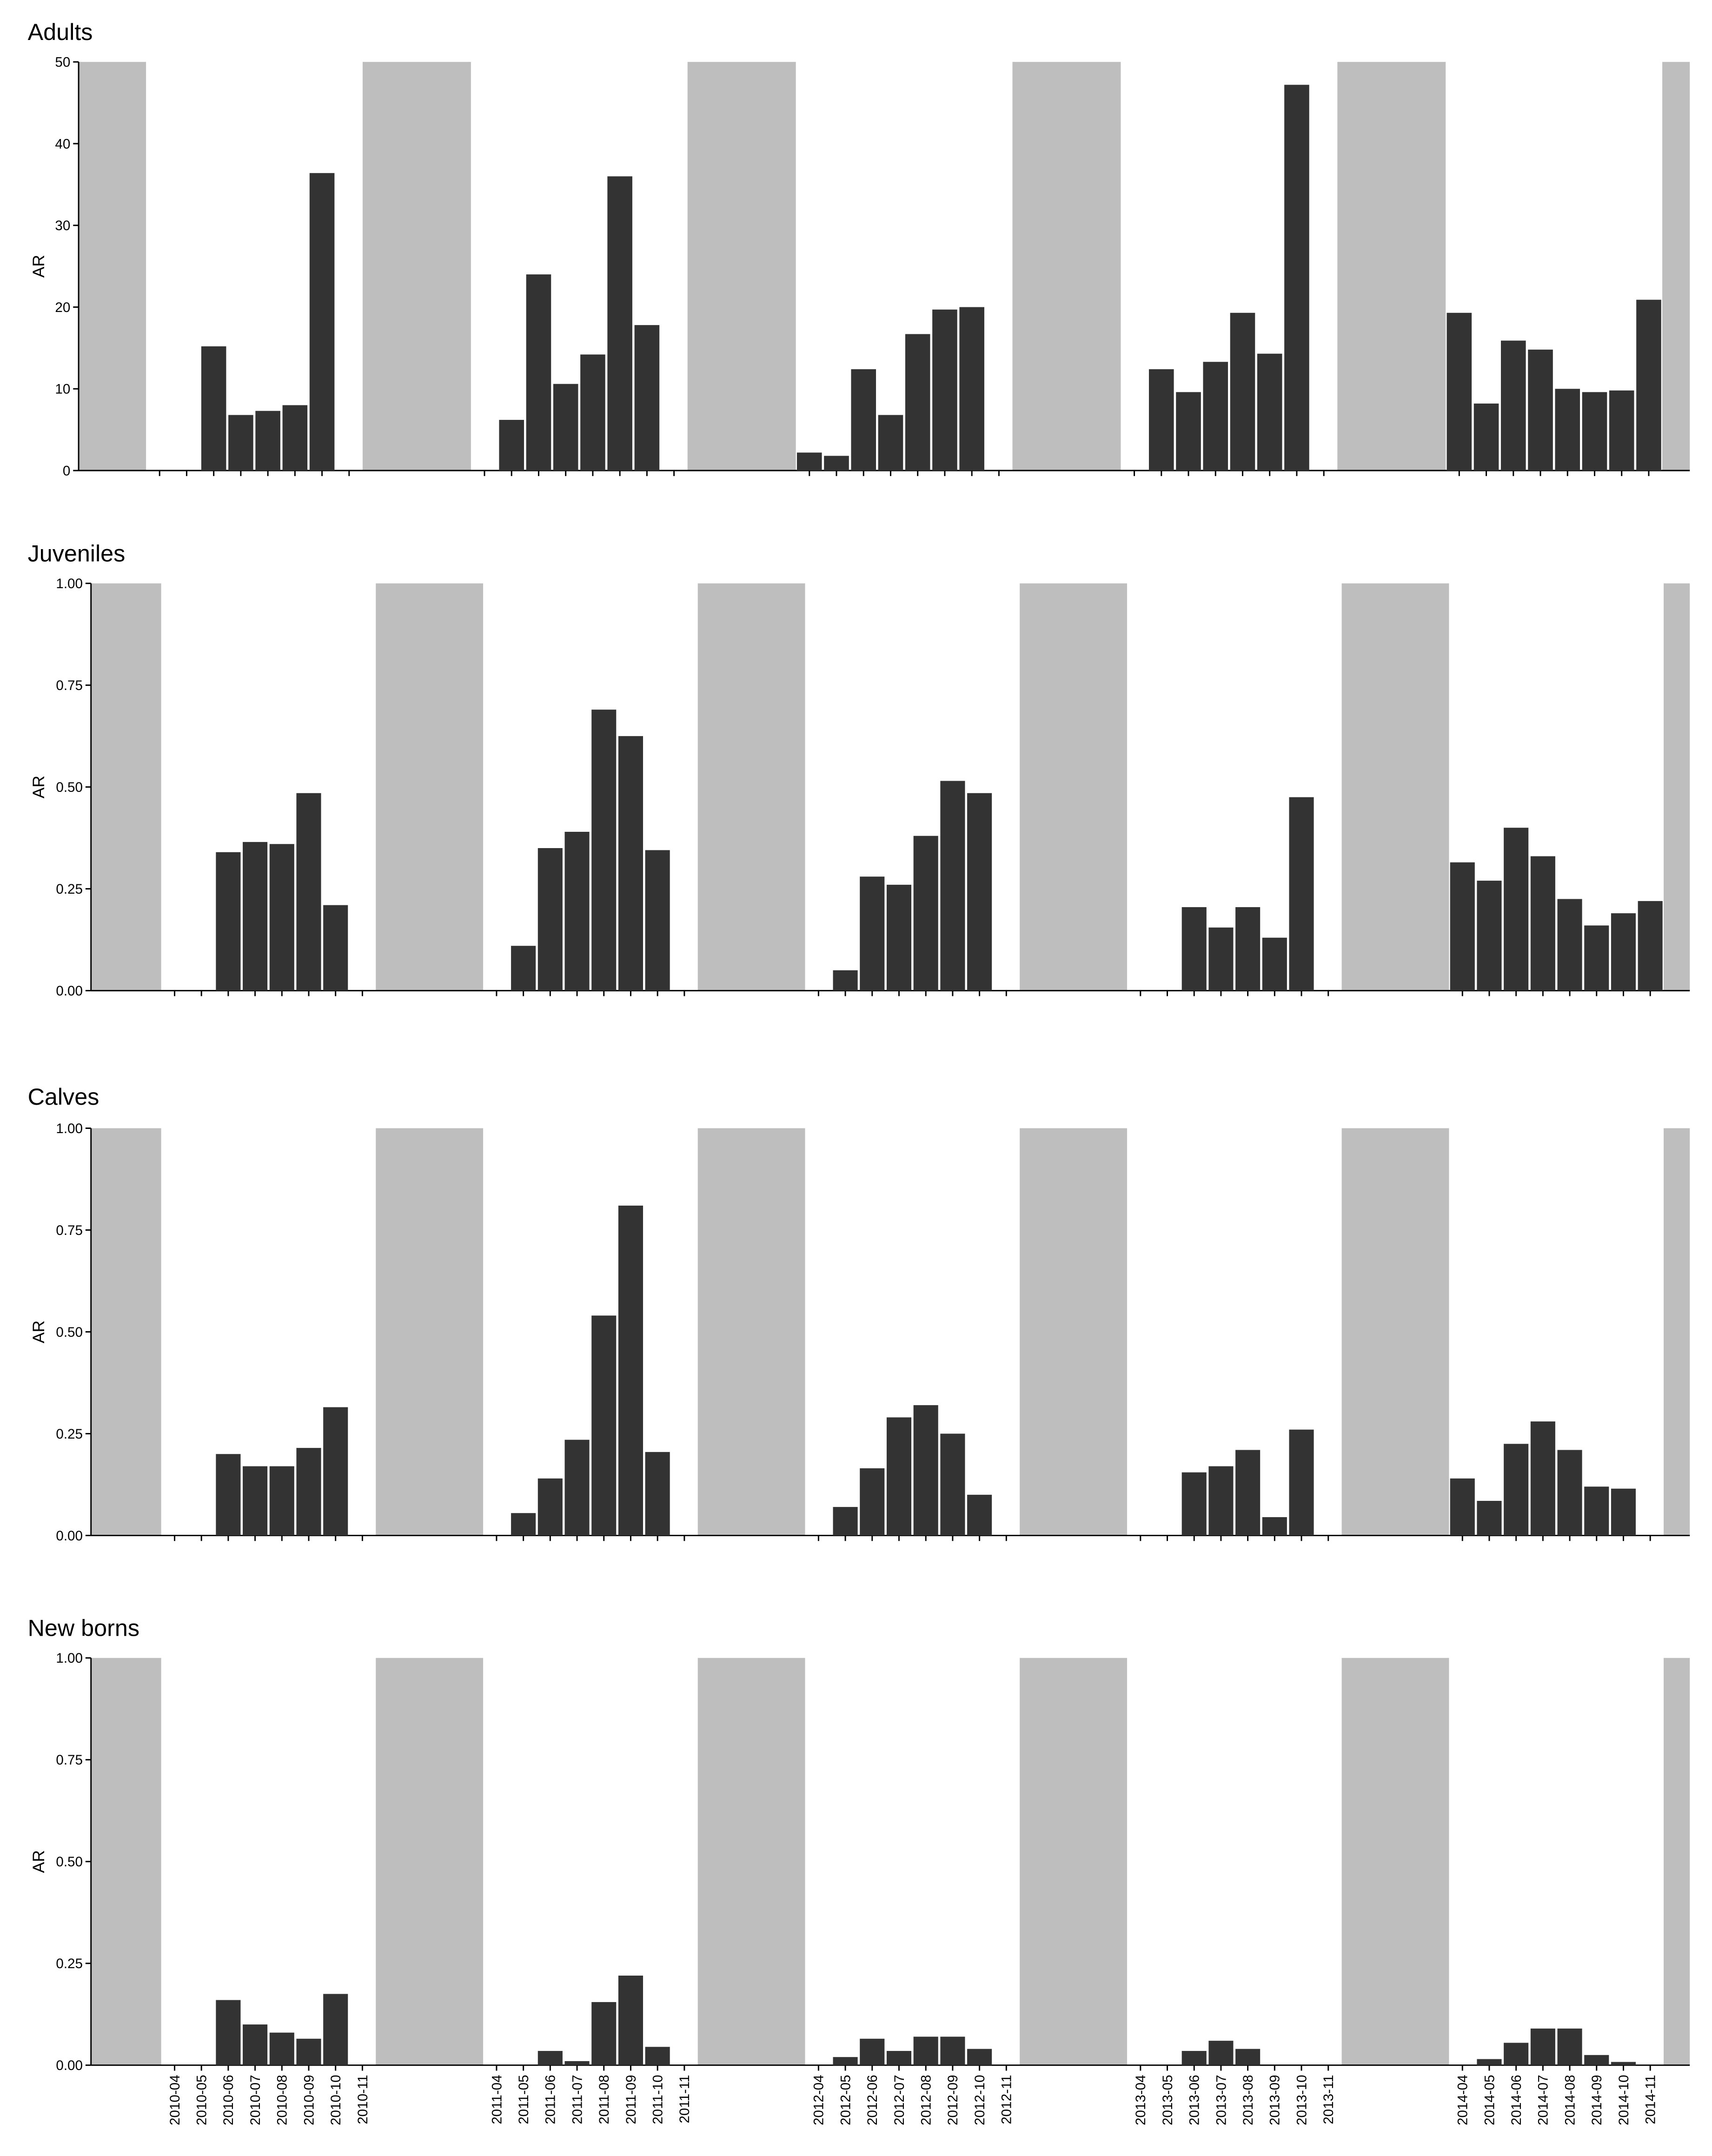  I want to click on x-tick-label: 2014-05, so click(1489, 2100).